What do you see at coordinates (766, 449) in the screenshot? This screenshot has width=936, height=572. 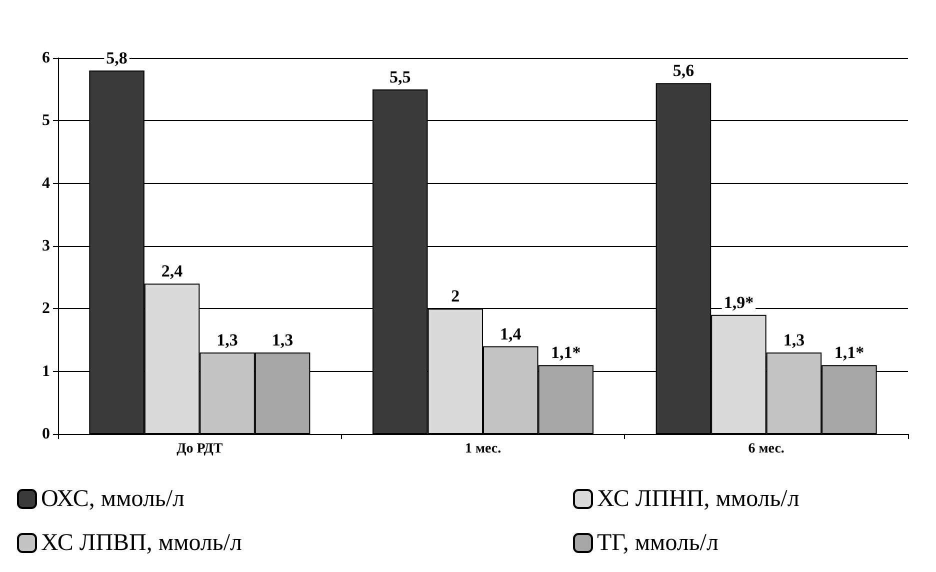 I see `x-tick-label: 6 мес.` at bounding box center [766, 449].